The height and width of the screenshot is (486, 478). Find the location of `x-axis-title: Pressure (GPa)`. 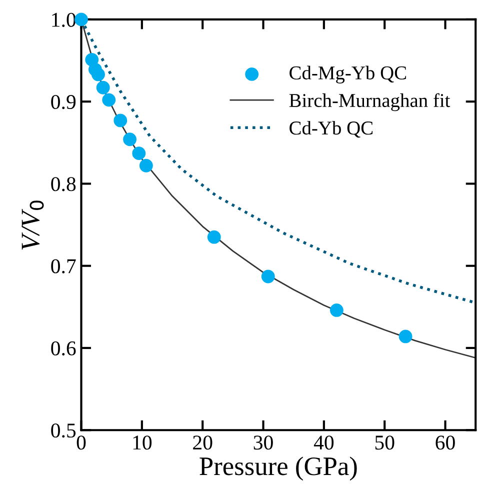

x-axis-title: Pressure (GPa) is located at coordinates (278, 468).